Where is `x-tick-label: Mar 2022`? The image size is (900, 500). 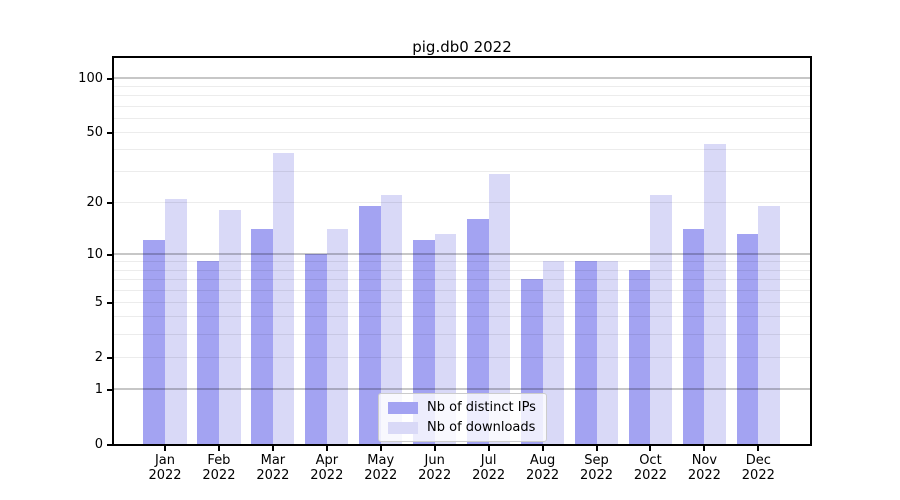 x-tick-label: Mar 2022 is located at coordinates (273, 468).